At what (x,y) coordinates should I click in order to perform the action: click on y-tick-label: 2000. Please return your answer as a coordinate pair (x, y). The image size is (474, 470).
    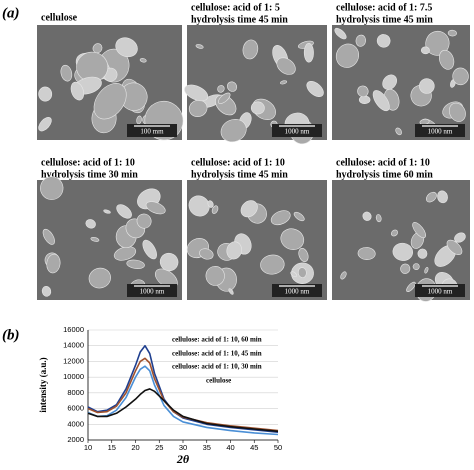
    Looking at the image, I should click on (75, 439).